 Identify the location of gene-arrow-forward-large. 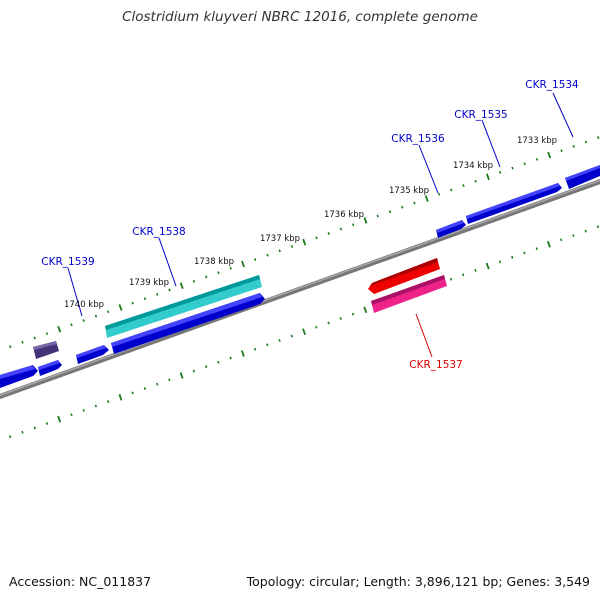
(188, 323).